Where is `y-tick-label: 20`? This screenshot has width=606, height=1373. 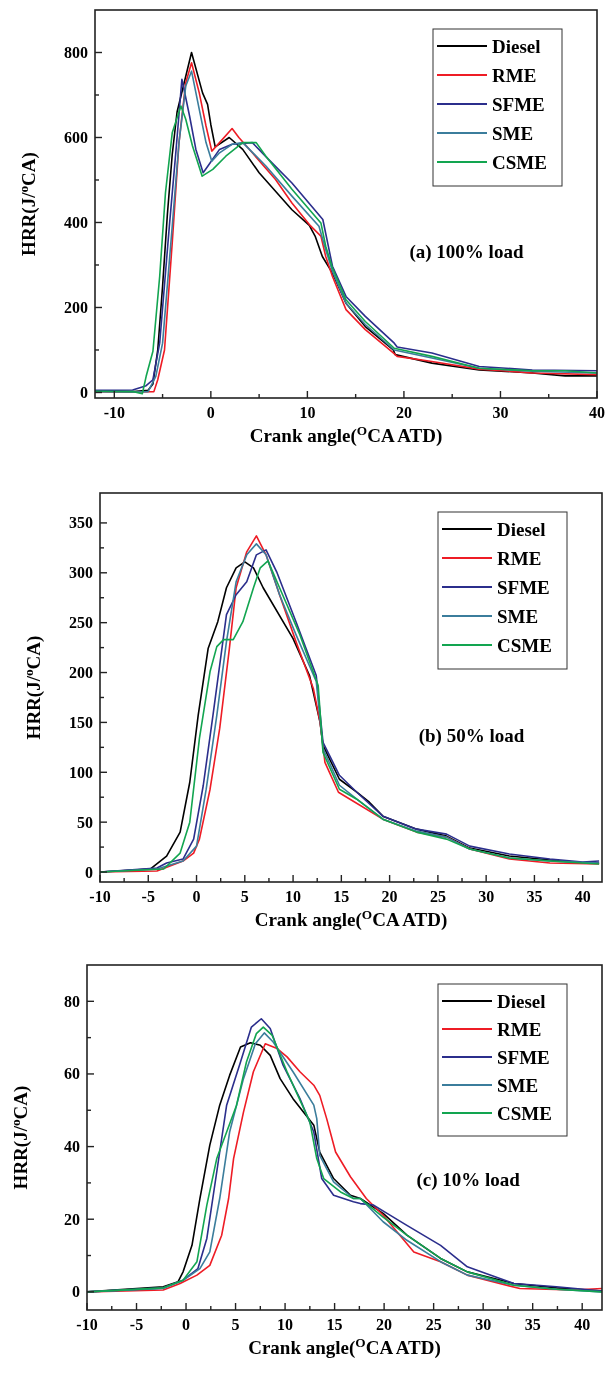 y-tick-label: 20 is located at coordinates (72, 1219).